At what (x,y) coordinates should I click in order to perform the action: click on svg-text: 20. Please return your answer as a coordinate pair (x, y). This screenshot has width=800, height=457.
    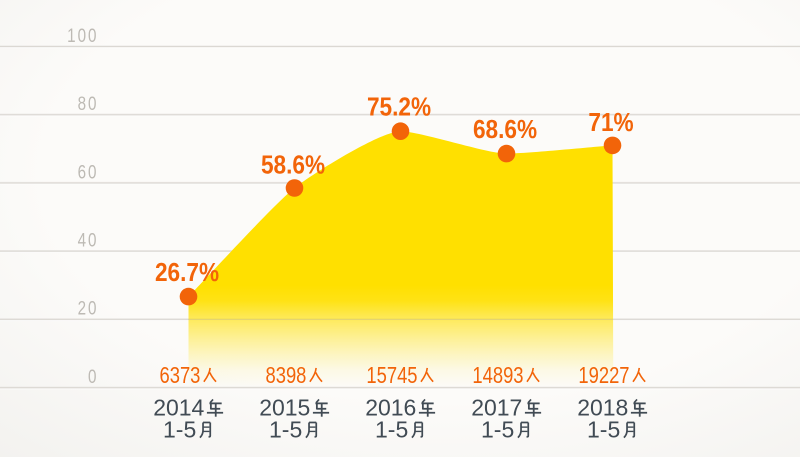
    Looking at the image, I should click on (88, 308).